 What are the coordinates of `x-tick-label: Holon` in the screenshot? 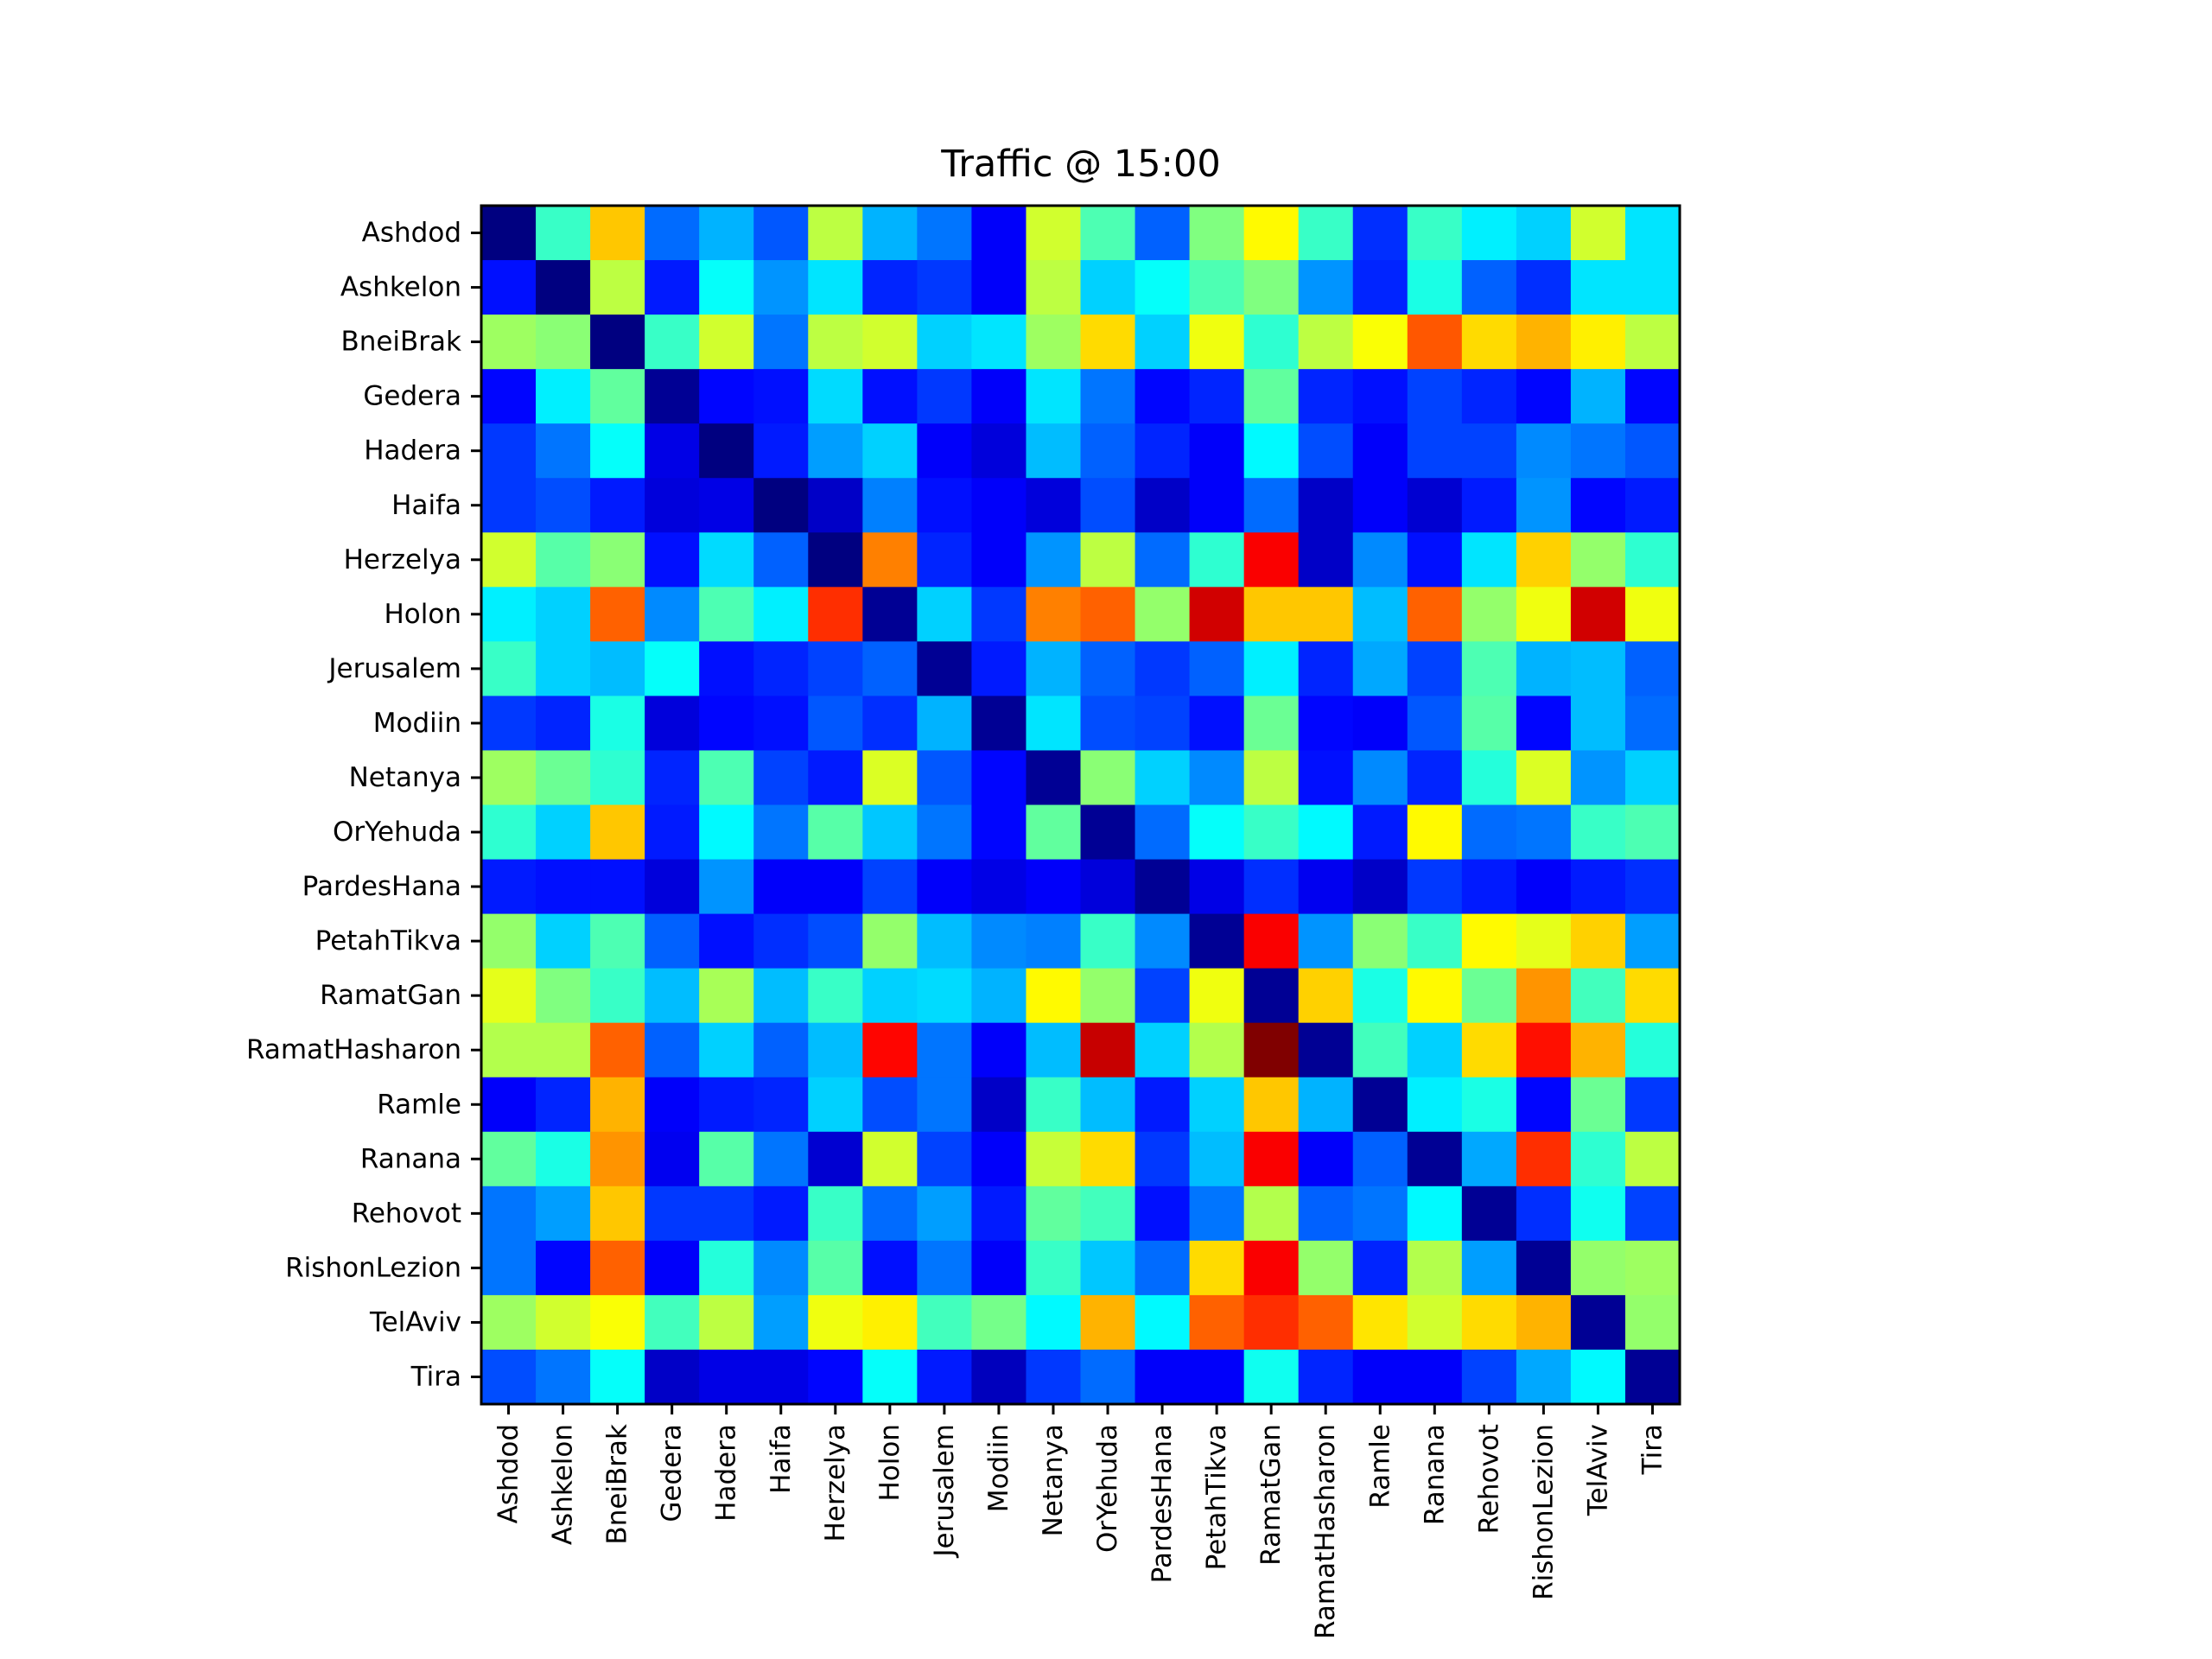 It's located at (890, 1463).